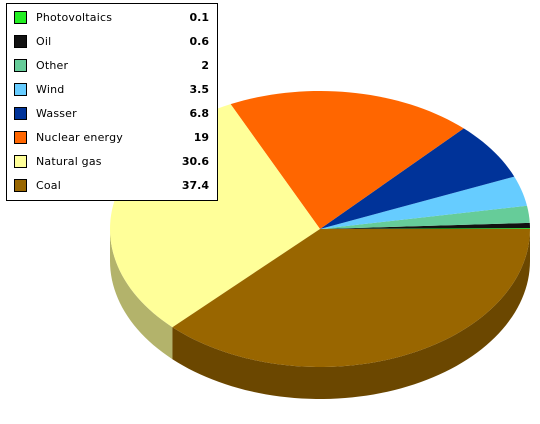 The image size is (540, 424). I want to click on legend-label: Natural gas, so click(69, 161).